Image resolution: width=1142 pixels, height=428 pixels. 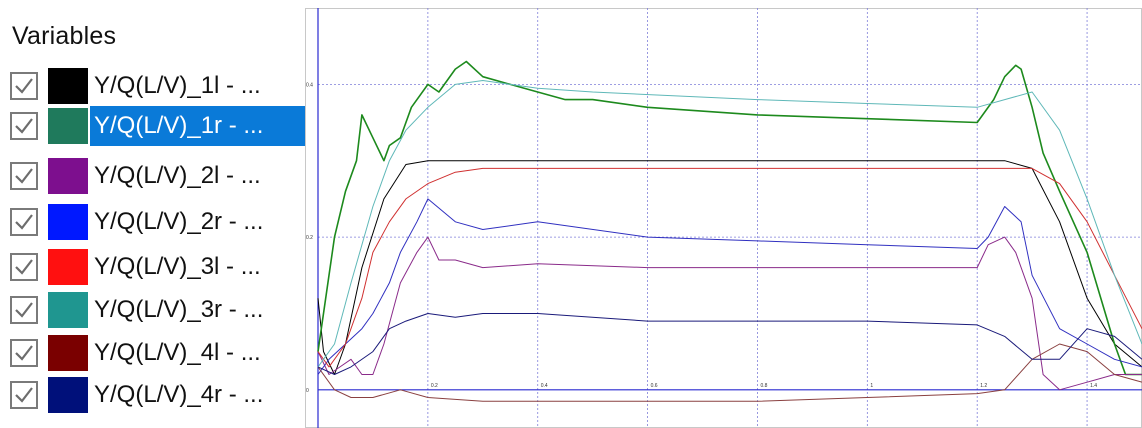 What do you see at coordinates (544, 386) in the screenshot?
I see `x-tick-label: 0.4` at bounding box center [544, 386].